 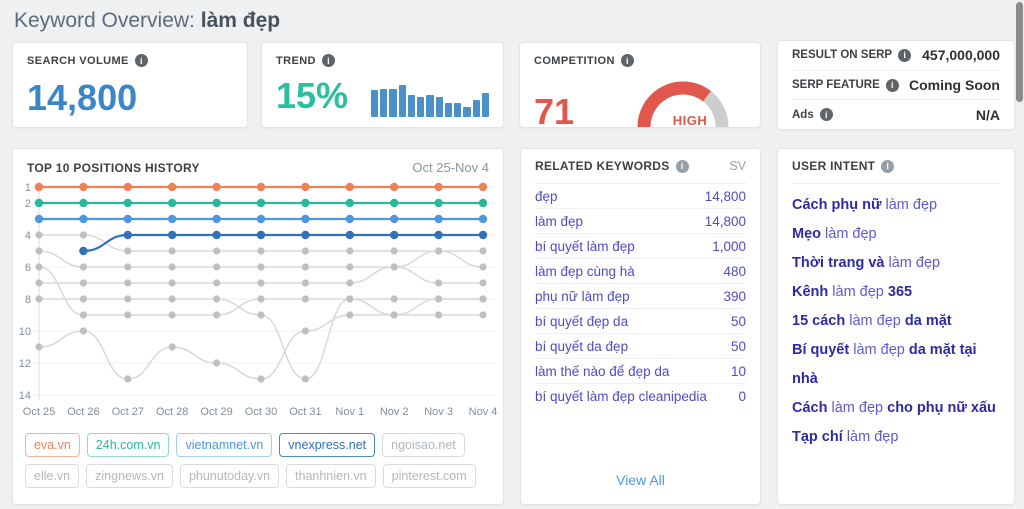 I want to click on user-intent-link: Bí quyết làm đẹp da mặt tại nhà, so click(x=896, y=365).